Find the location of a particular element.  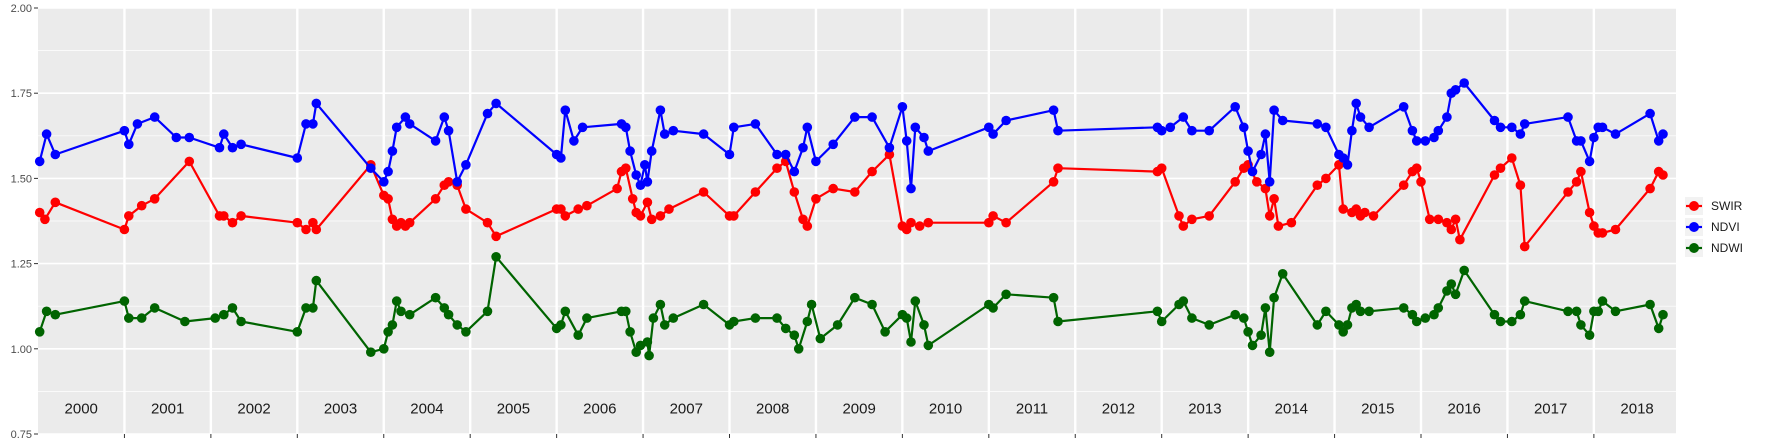

ndvi-legend-label: NDVI is located at coordinates (1725, 227).